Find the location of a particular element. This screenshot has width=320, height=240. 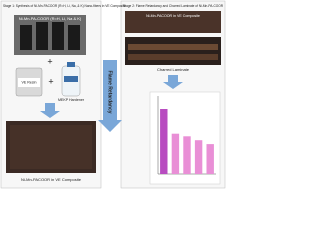

composite-sheet is located at coordinates (51, 147).